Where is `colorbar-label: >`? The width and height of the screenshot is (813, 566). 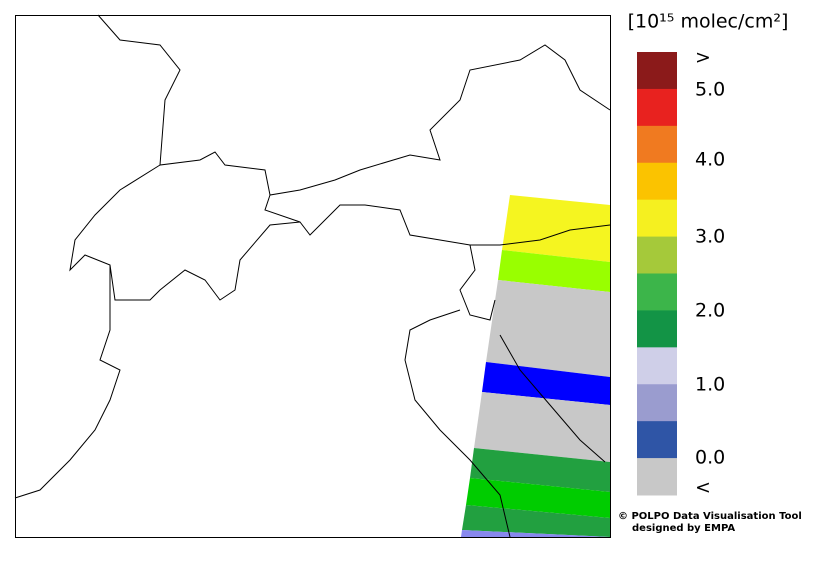 colorbar-label: > is located at coordinates (703, 58).